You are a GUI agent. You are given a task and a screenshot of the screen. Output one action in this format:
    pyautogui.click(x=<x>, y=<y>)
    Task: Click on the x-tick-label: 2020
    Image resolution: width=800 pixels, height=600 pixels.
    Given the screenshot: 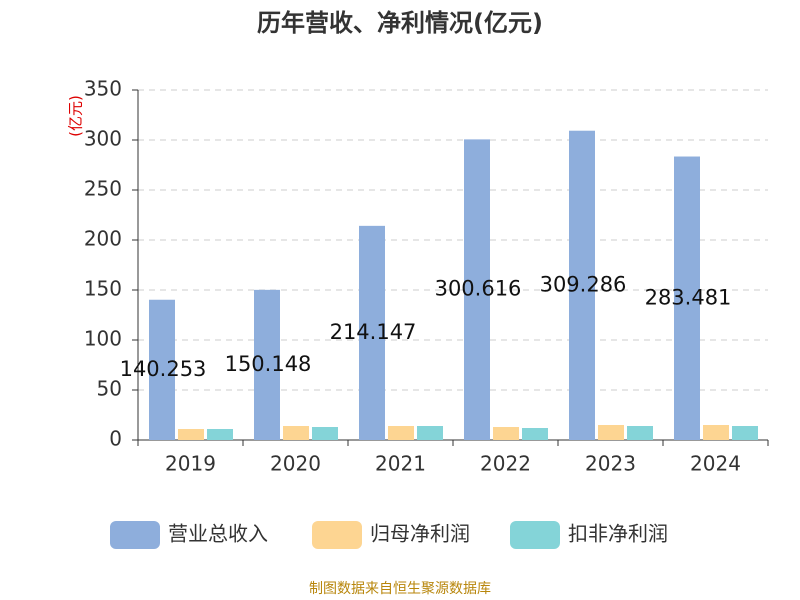 What is the action you would take?
    pyautogui.click(x=295, y=464)
    